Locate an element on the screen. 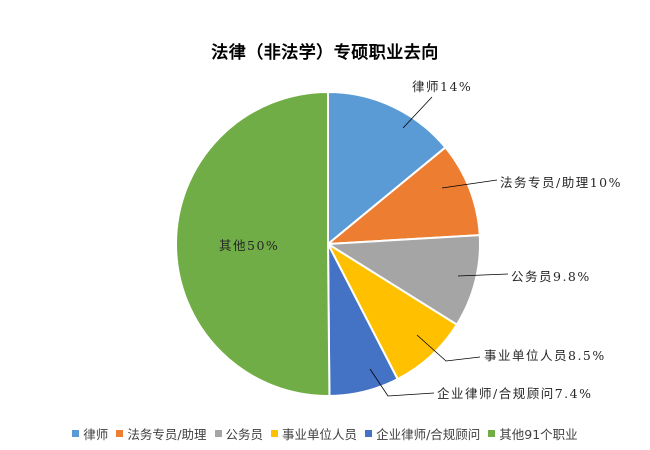 The width and height of the screenshot is (650, 450). legend-item: 其他91个职业 is located at coordinates (533, 433).